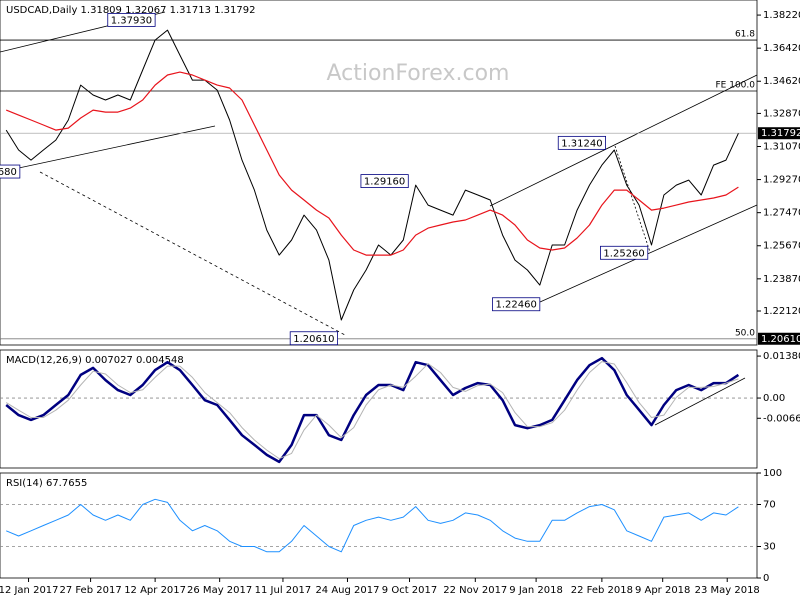 This screenshot has height=600, width=800. I want to click on annotation-label: 1.25260, so click(623, 253).